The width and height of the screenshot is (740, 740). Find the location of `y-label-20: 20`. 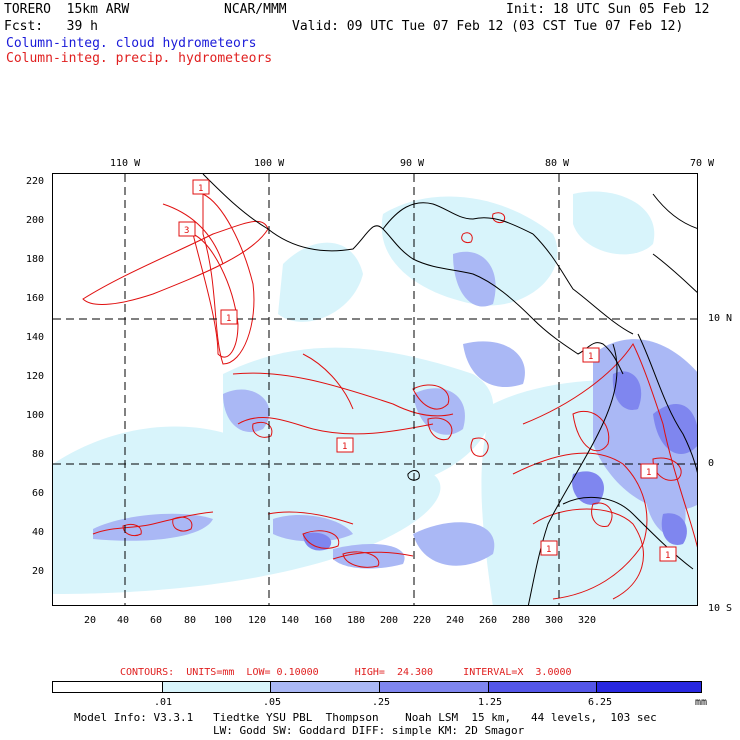

y-label-20: 20 is located at coordinates (38, 571).